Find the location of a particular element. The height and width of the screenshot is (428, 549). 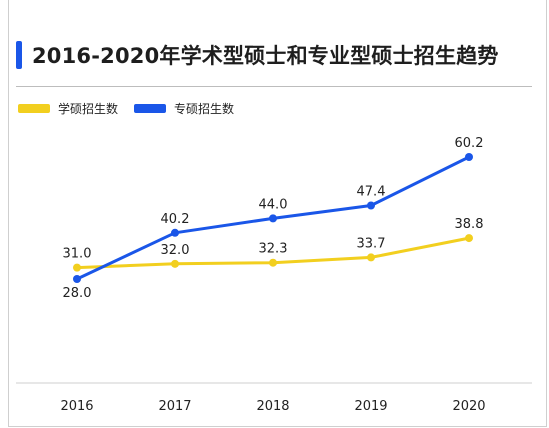

title-row: 2016-2020年学术型硕士和专业型硕士招生趋势 is located at coordinates (257, 55).